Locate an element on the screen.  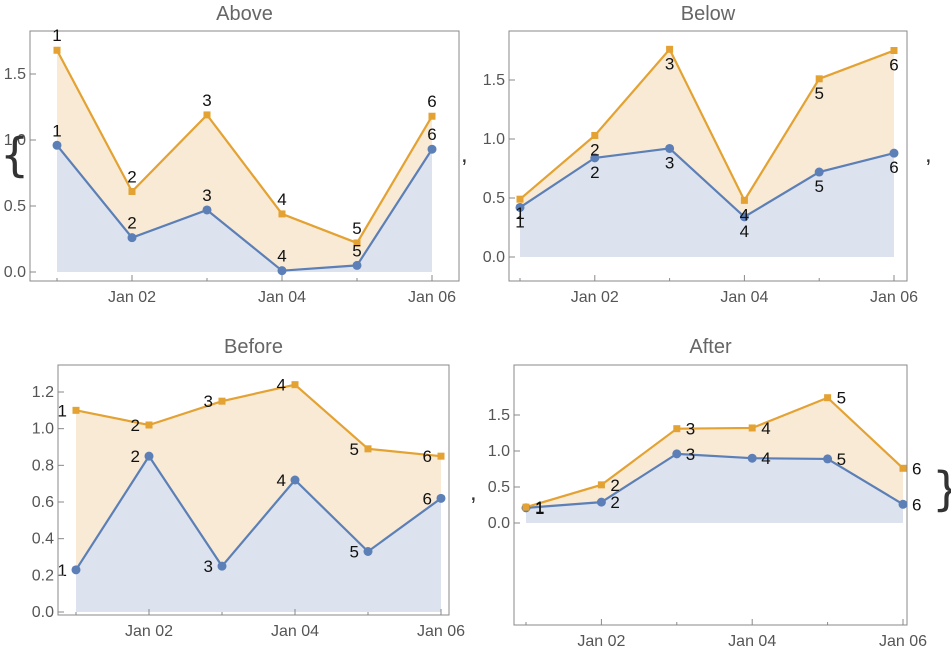
y-tick-label: 1.5 is located at coordinates (499, 415).